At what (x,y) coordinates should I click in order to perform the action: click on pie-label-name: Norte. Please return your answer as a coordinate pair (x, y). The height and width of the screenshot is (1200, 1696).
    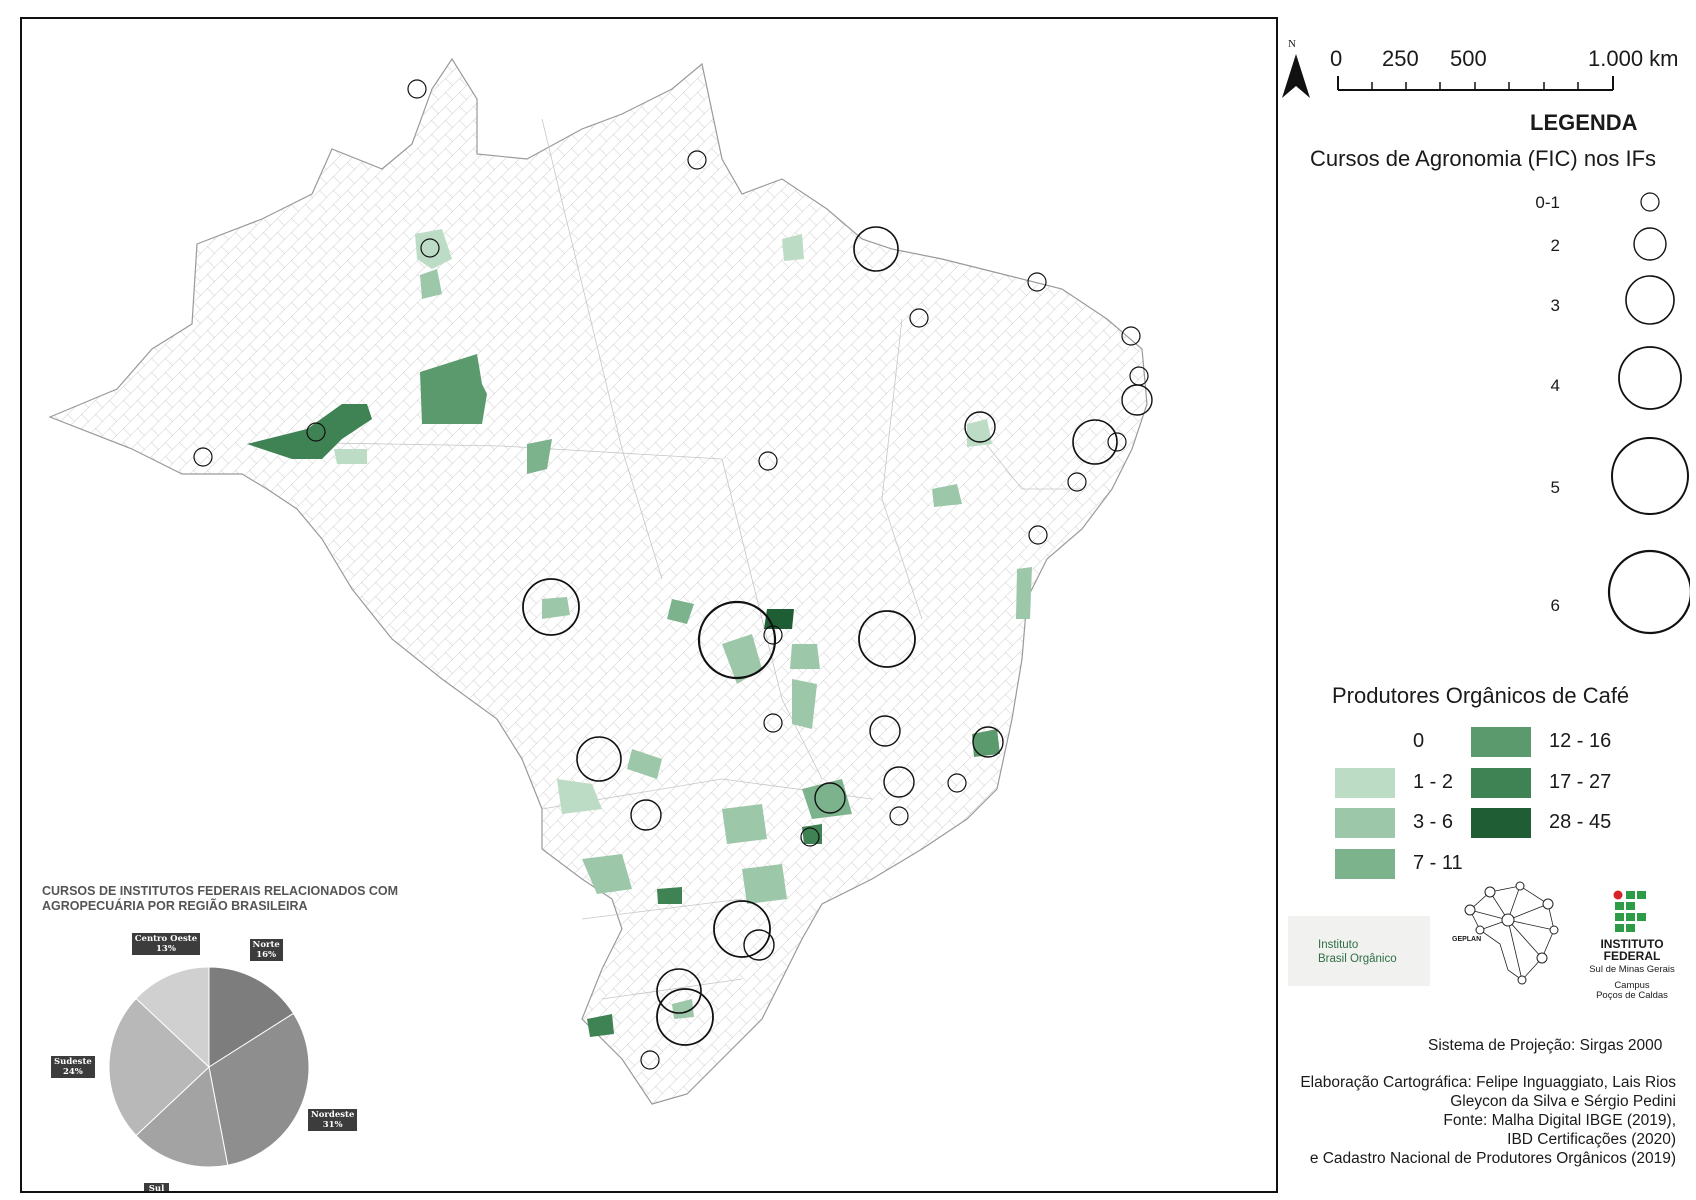
    Looking at the image, I should click on (266, 944).